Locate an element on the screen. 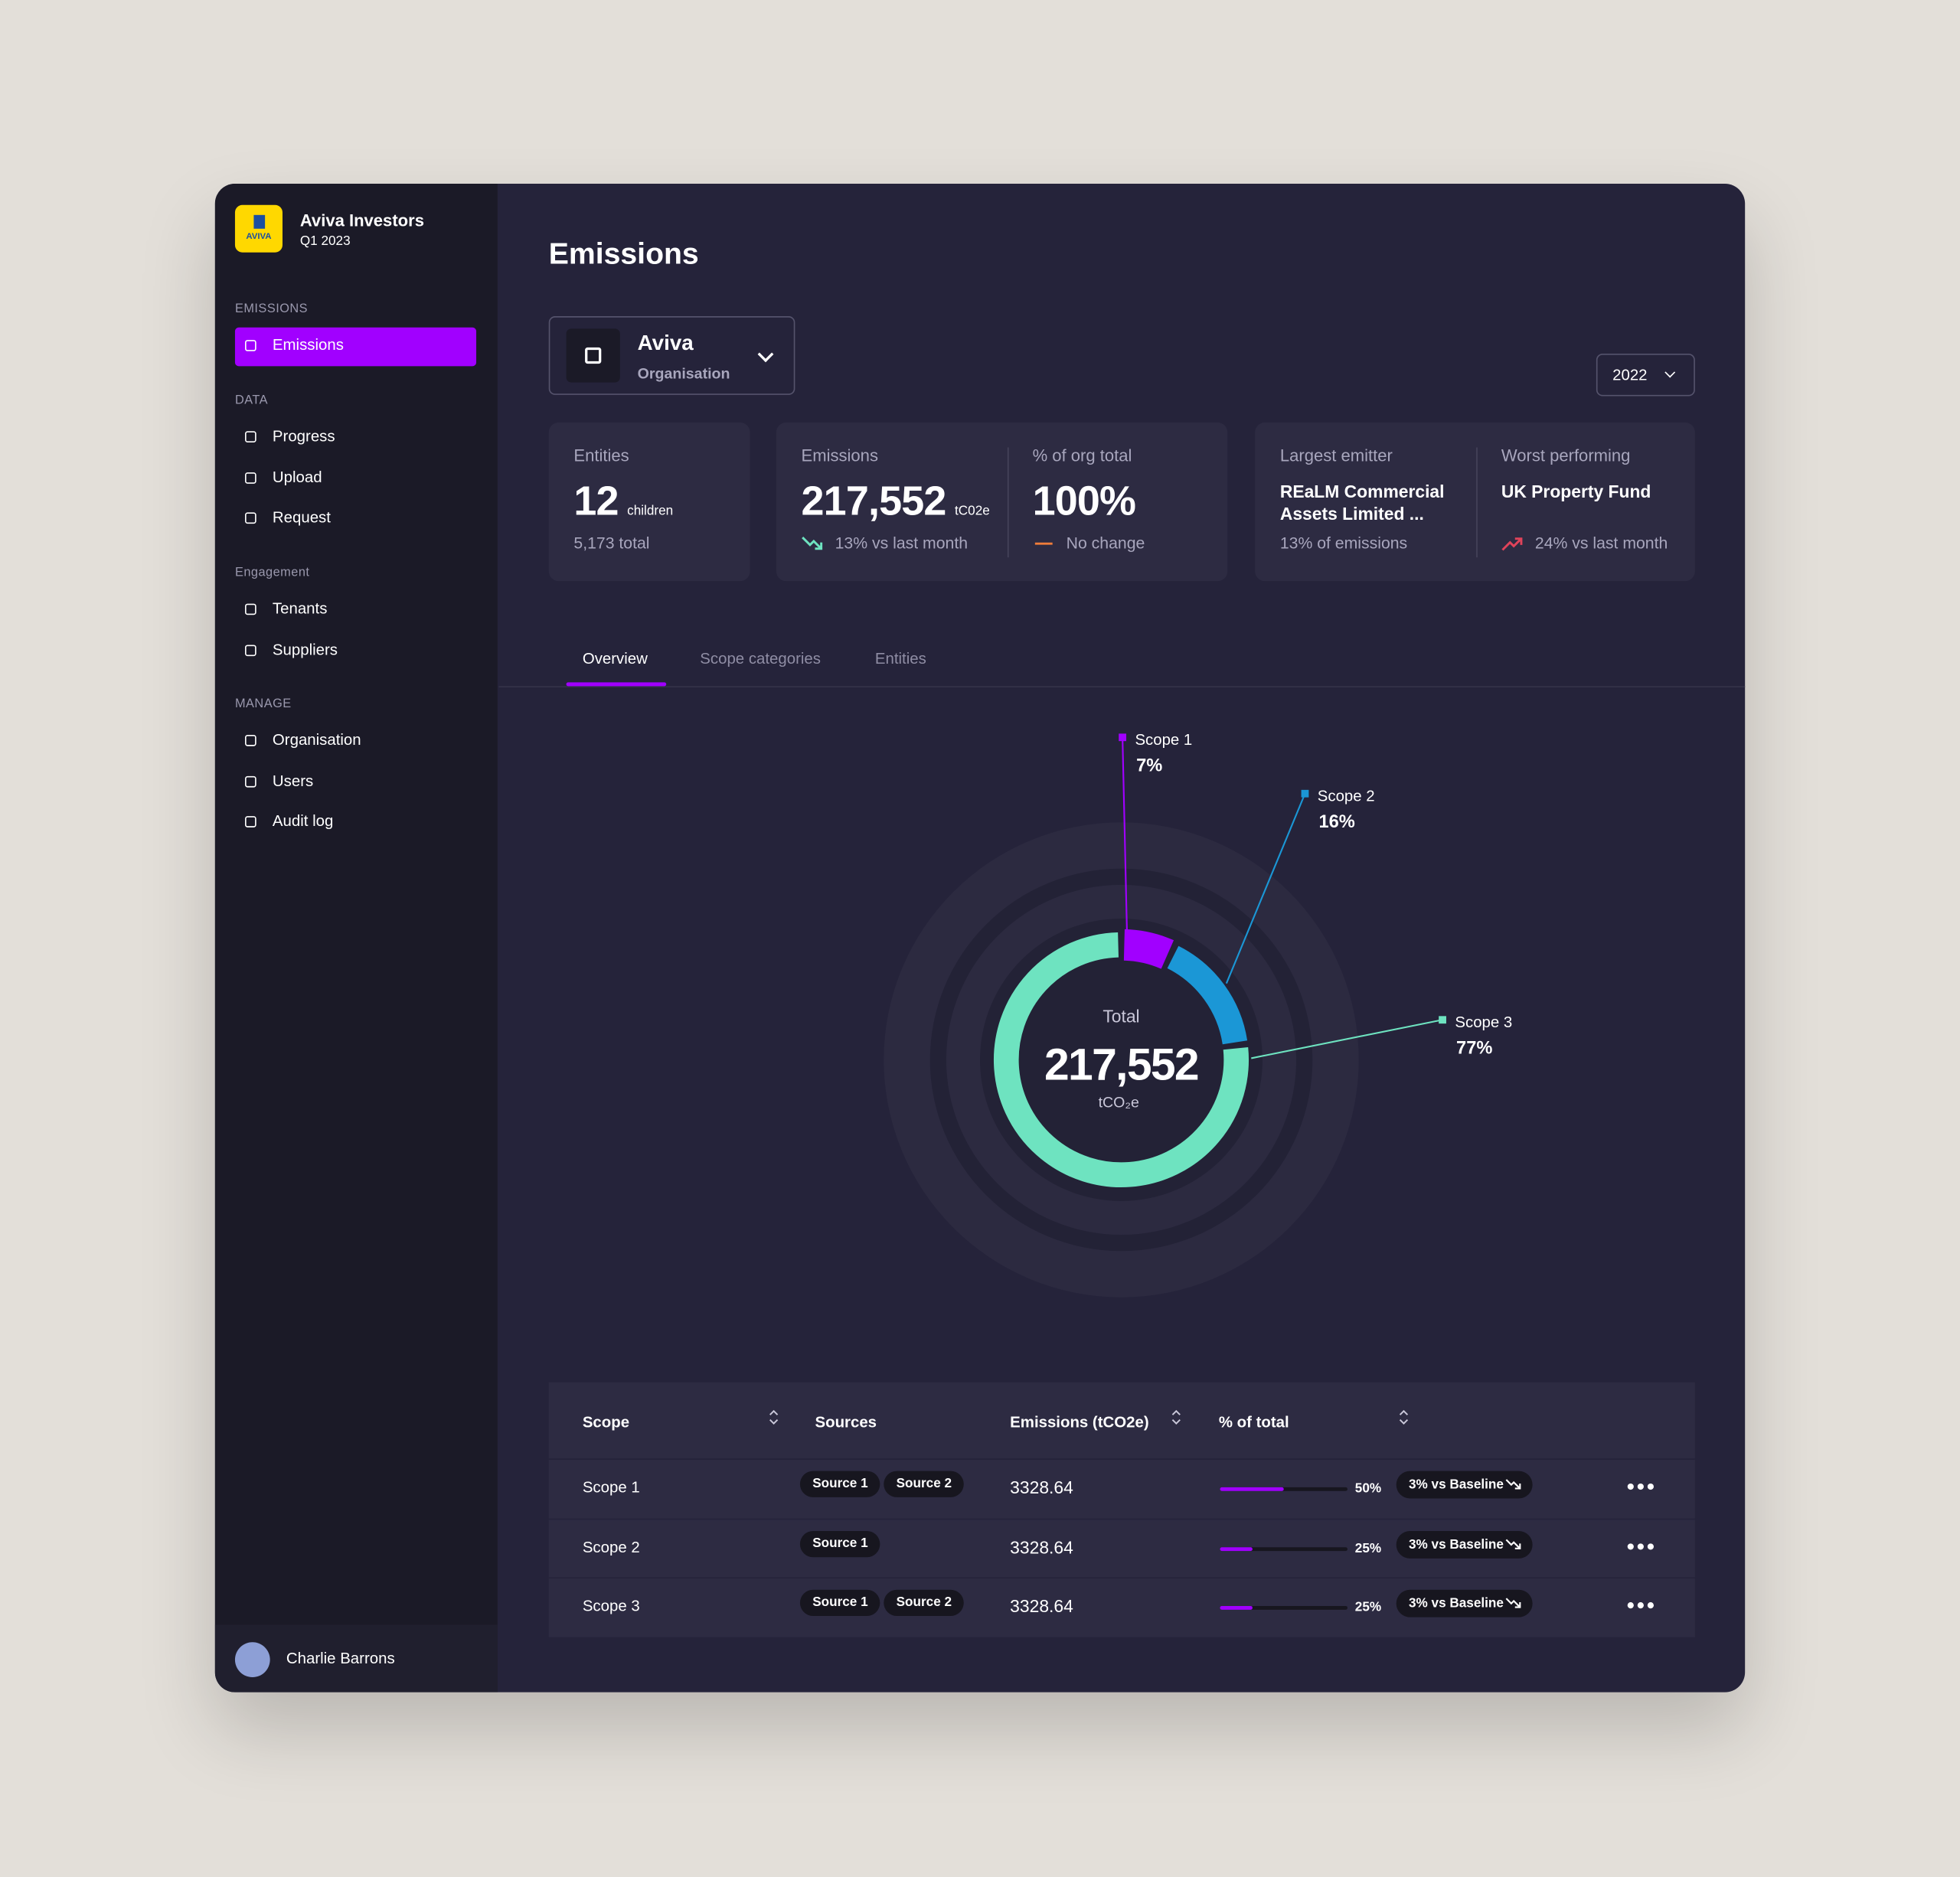  section-label: DATA is located at coordinates (251, 401).